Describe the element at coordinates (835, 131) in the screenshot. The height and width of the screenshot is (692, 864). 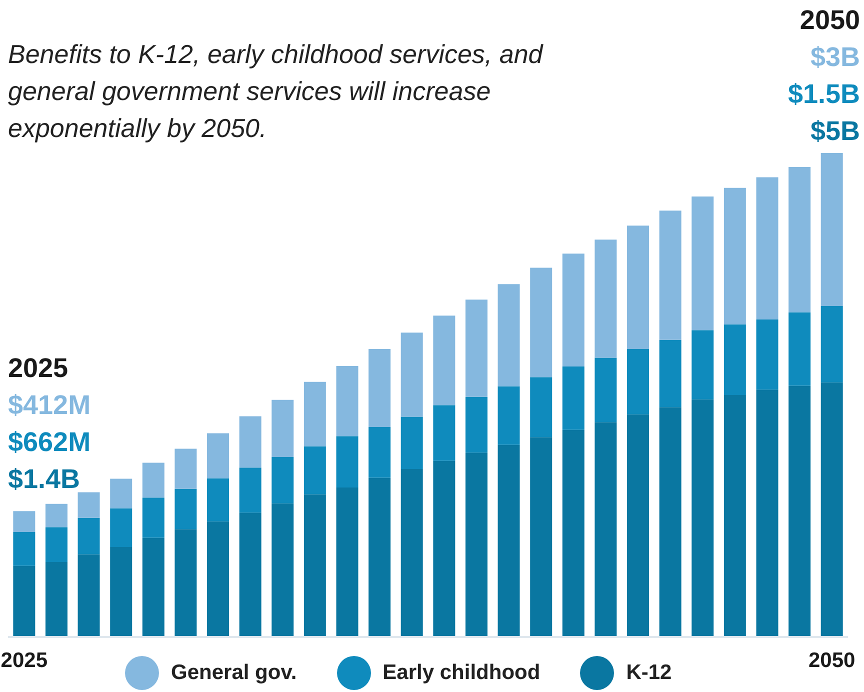
I see `text: $5B` at that location.